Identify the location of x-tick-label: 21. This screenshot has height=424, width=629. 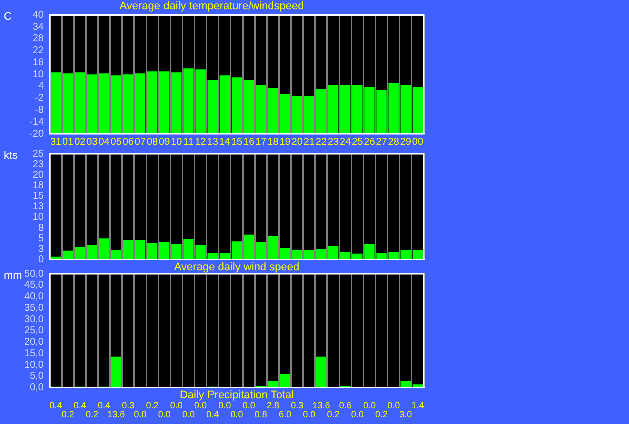
(310, 142).